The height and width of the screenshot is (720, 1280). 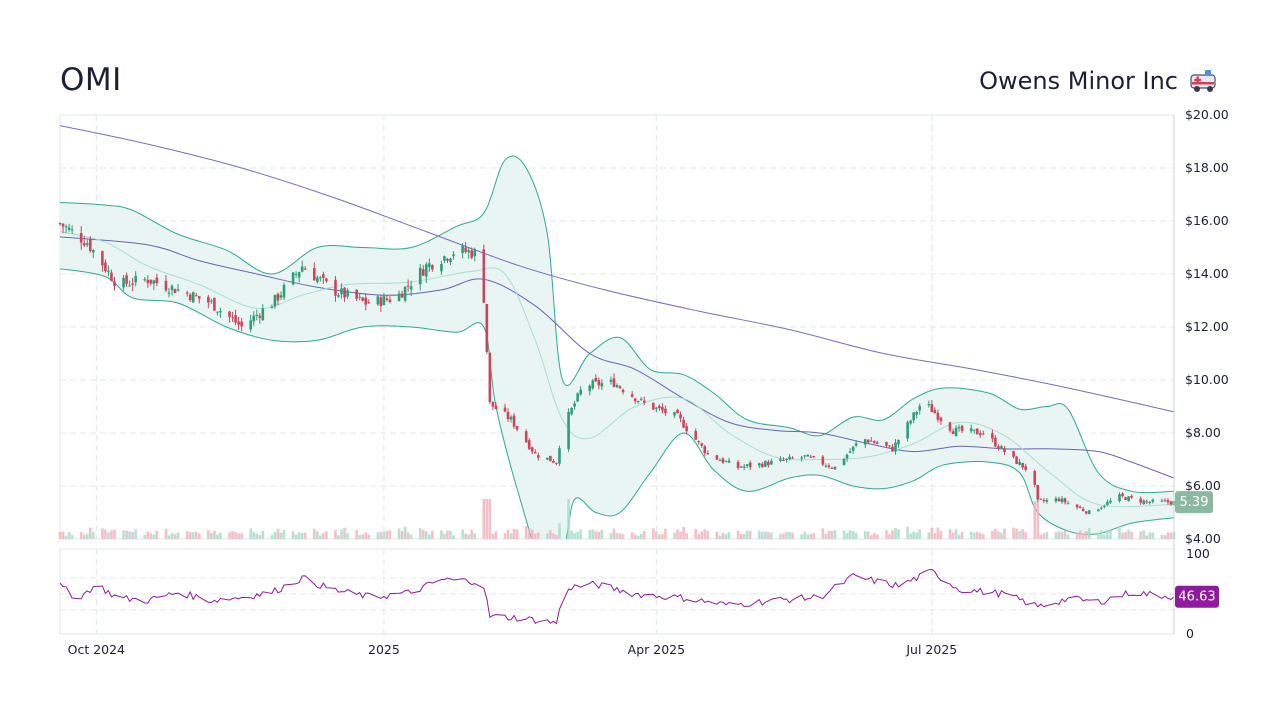 What do you see at coordinates (1207, 220) in the screenshot?
I see `price-tick-label: $16.00` at bounding box center [1207, 220].